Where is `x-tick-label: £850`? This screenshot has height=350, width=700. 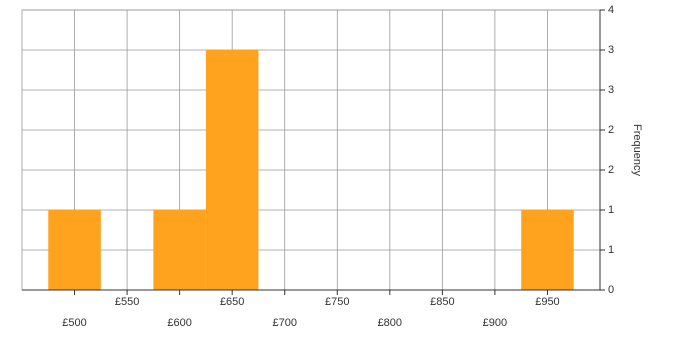 x-tick-label: £850 is located at coordinates (442, 302).